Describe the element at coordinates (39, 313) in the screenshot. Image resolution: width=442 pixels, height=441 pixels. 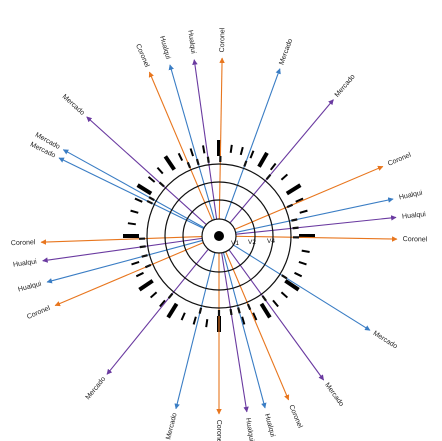
I see `ray-label-20: Coronel` at that location.